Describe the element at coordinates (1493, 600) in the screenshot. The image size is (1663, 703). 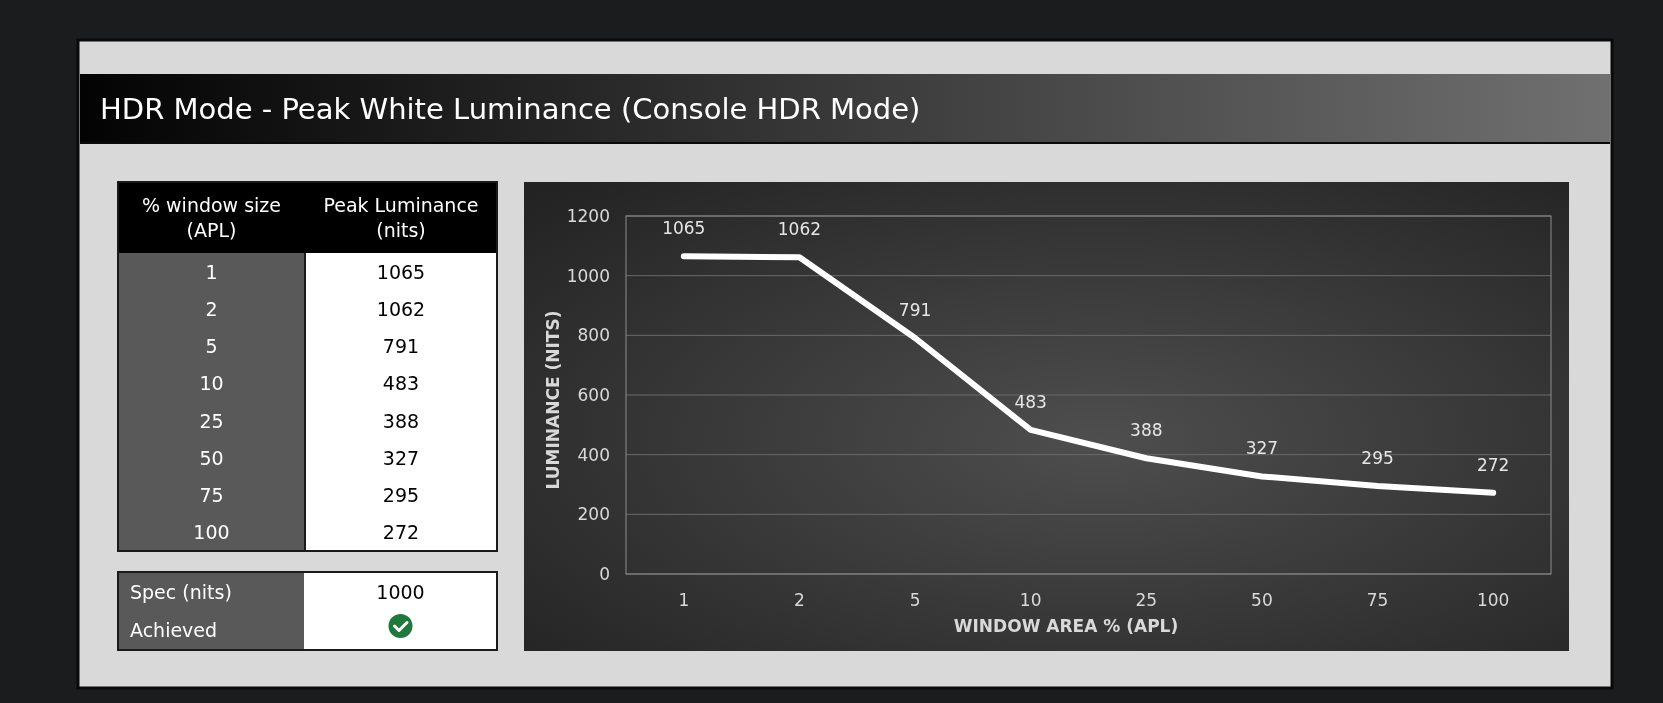
I see `x-tick-label: 100` at that location.